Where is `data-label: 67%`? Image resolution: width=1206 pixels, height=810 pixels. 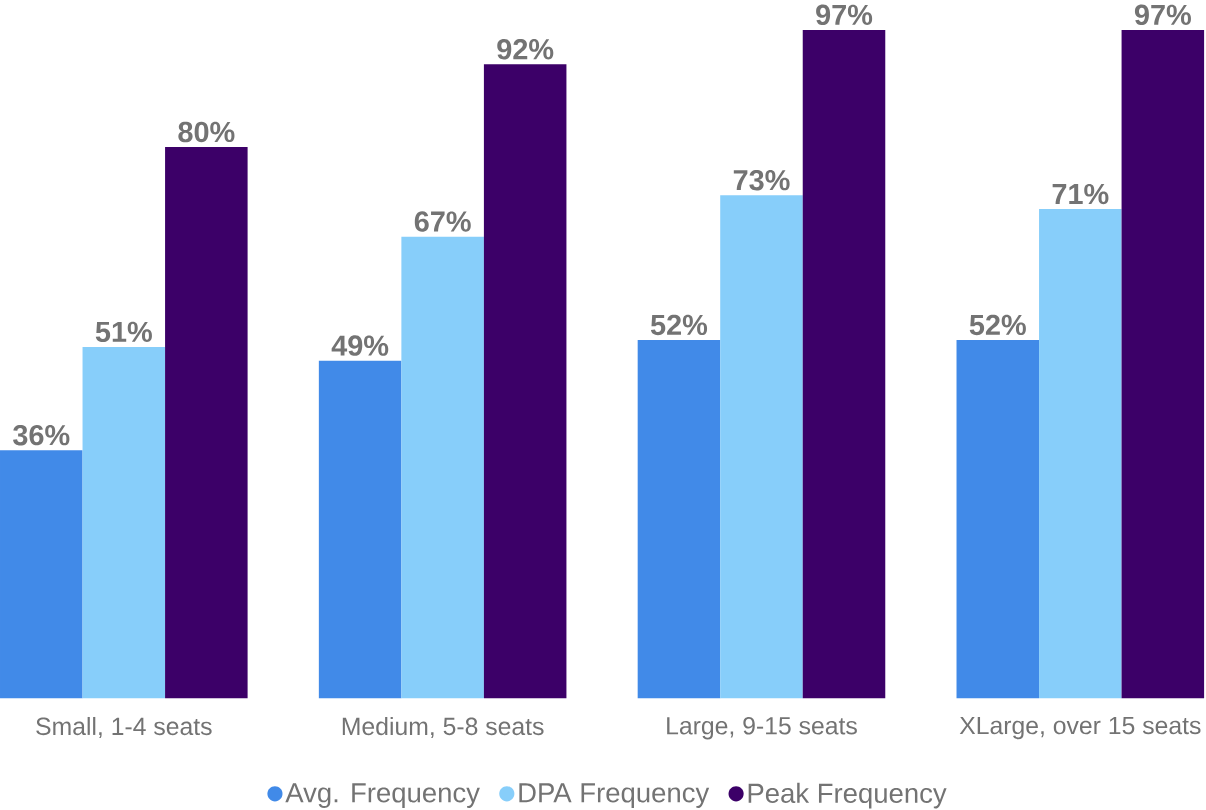
data-label: 67% is located at coordinates (442, 221).